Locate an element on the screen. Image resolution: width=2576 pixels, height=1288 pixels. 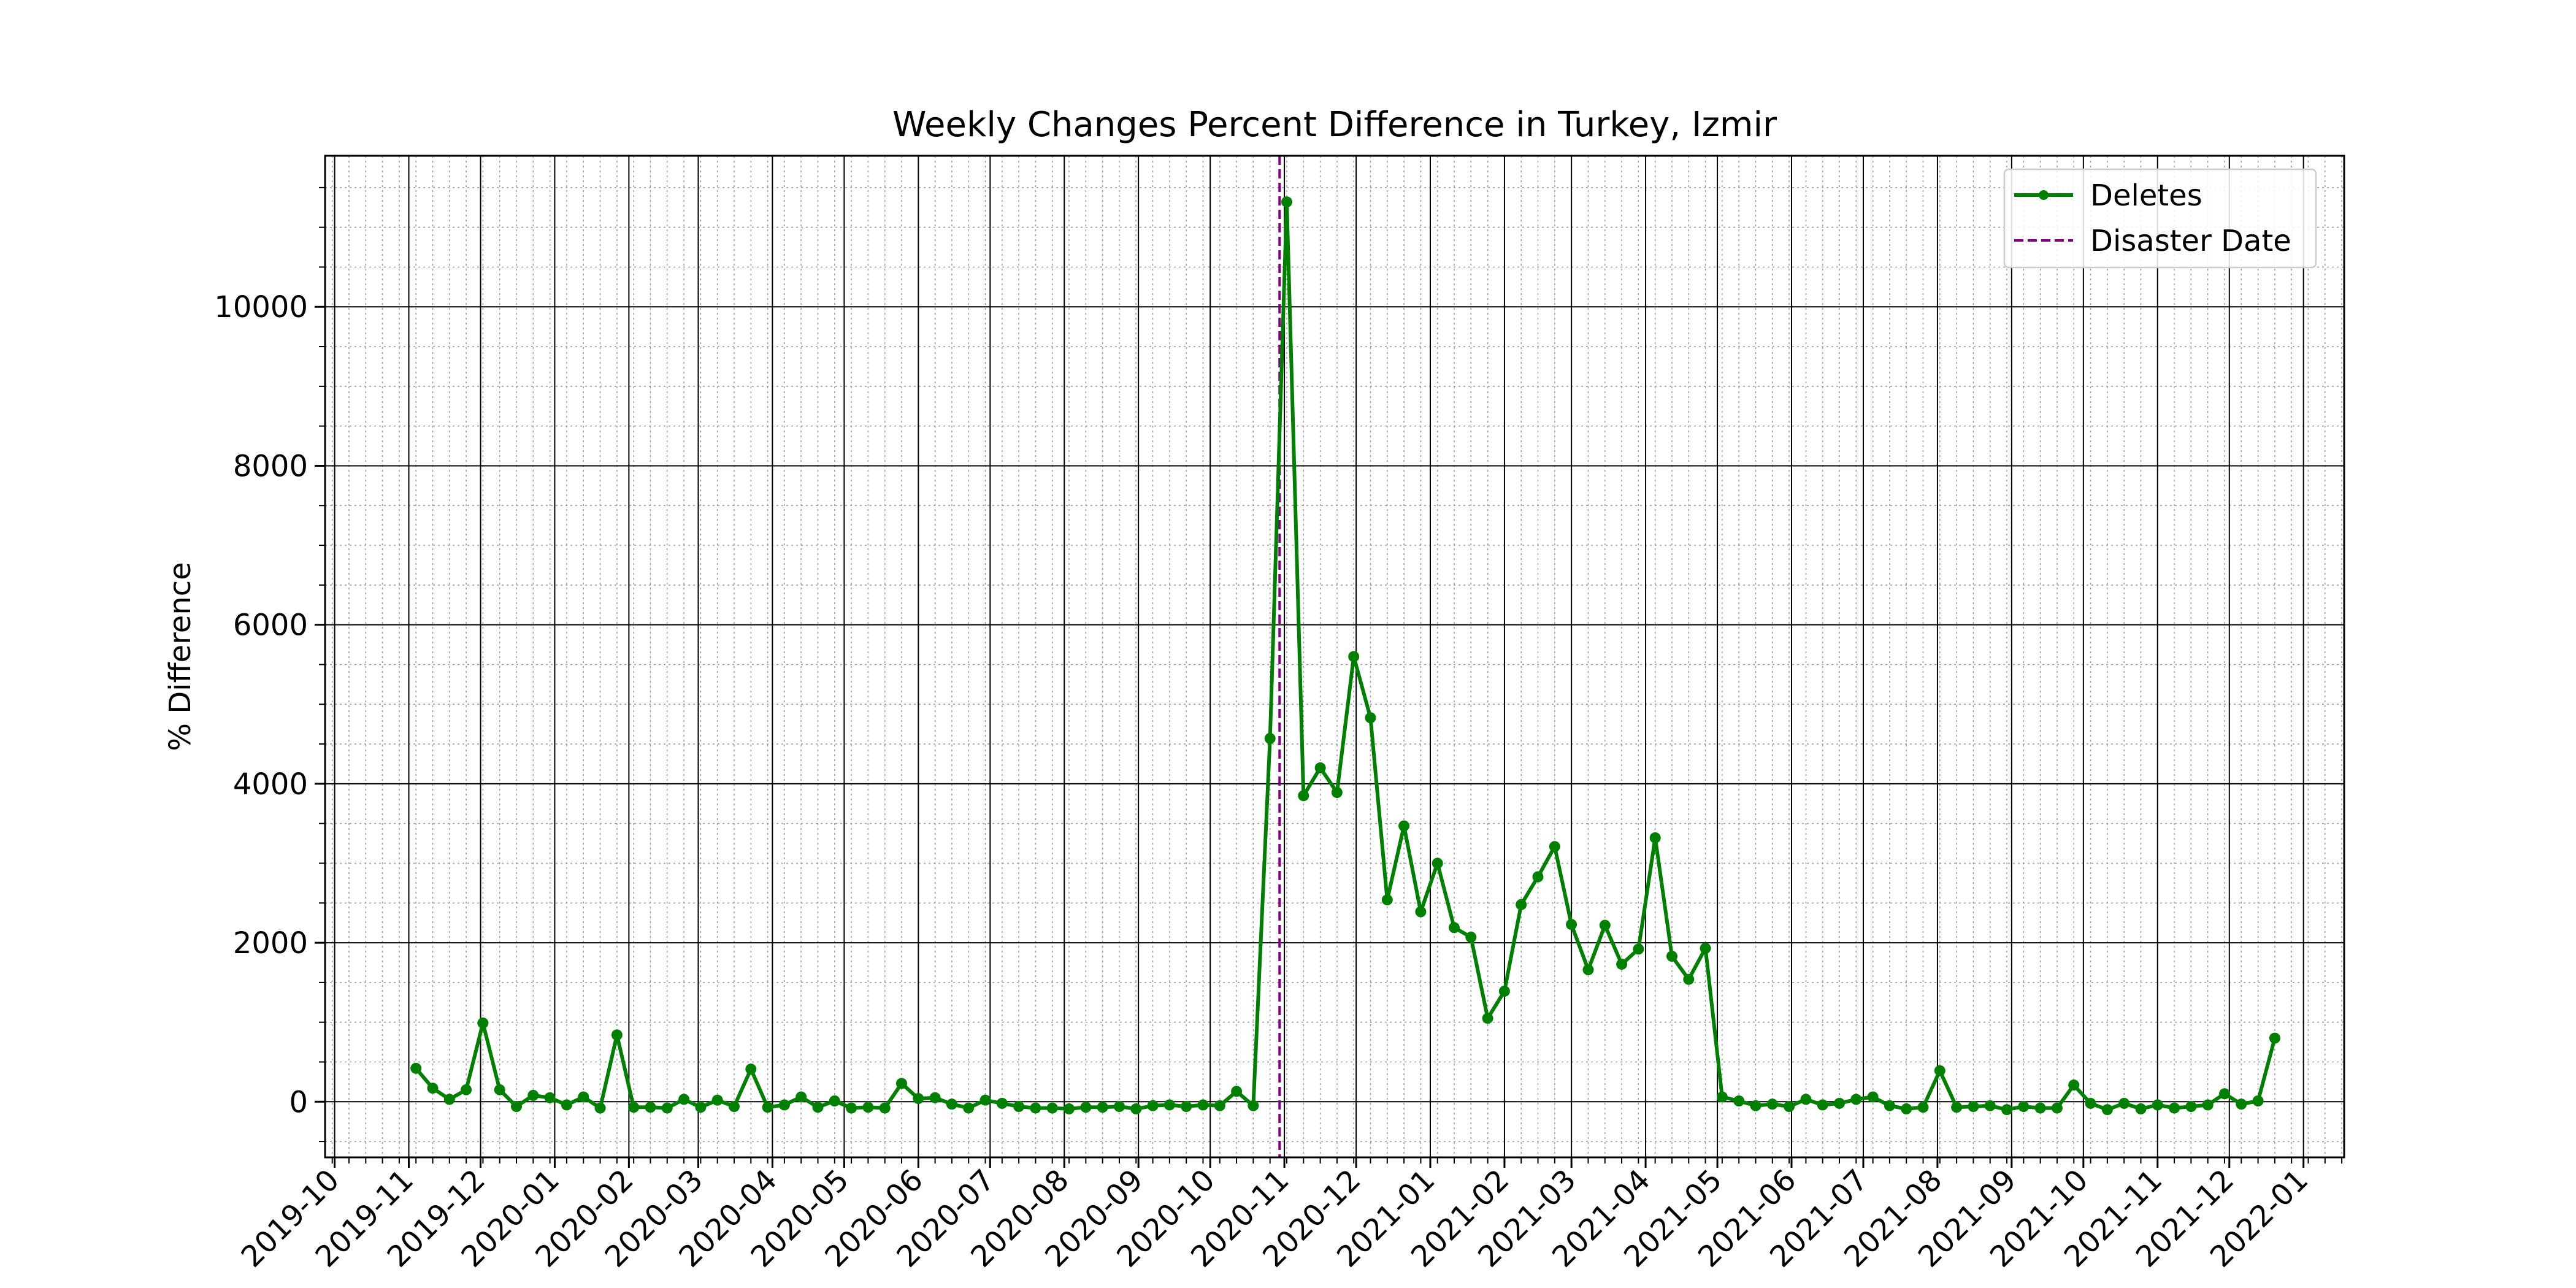
y-tick-label: 10000 is located at coordinates (261, 307).